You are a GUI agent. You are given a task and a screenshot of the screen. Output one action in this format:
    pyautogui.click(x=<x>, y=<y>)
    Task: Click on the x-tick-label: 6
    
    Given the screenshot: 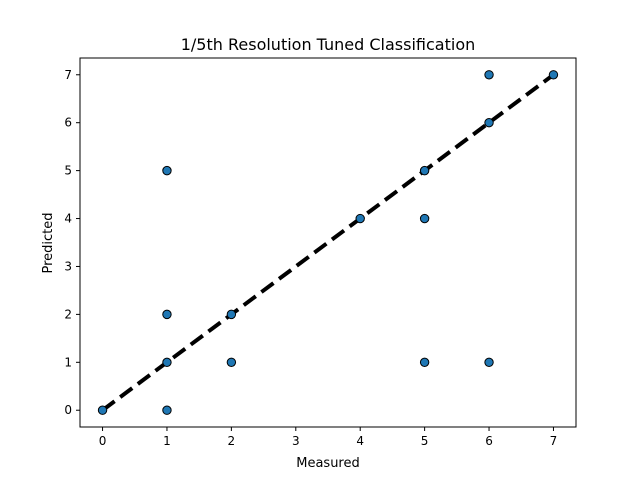 What is the action you would take?
    pyautogui.click(x=489, y=441)
    